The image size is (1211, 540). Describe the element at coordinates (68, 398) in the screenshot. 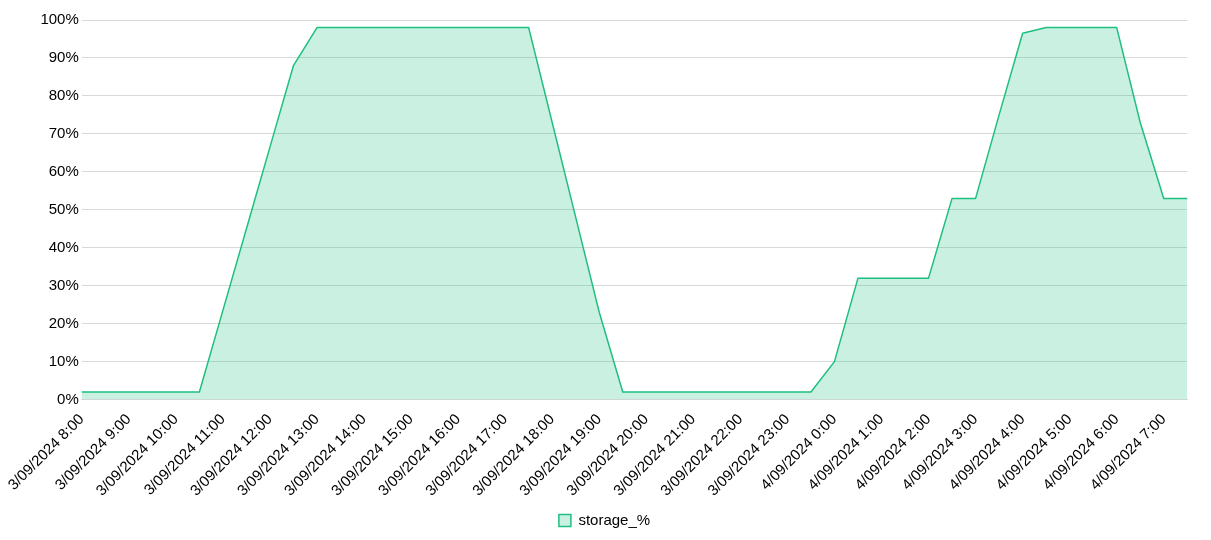

I see `y-tick-label: 0%` at that location.